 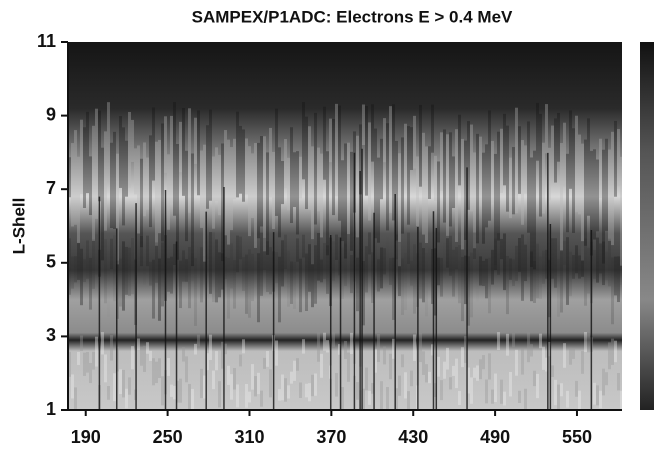 What do you see at coordinates (331, 437) in the screenshot?
I see `x-tick-label: 370` at bounding box center [331, 437].